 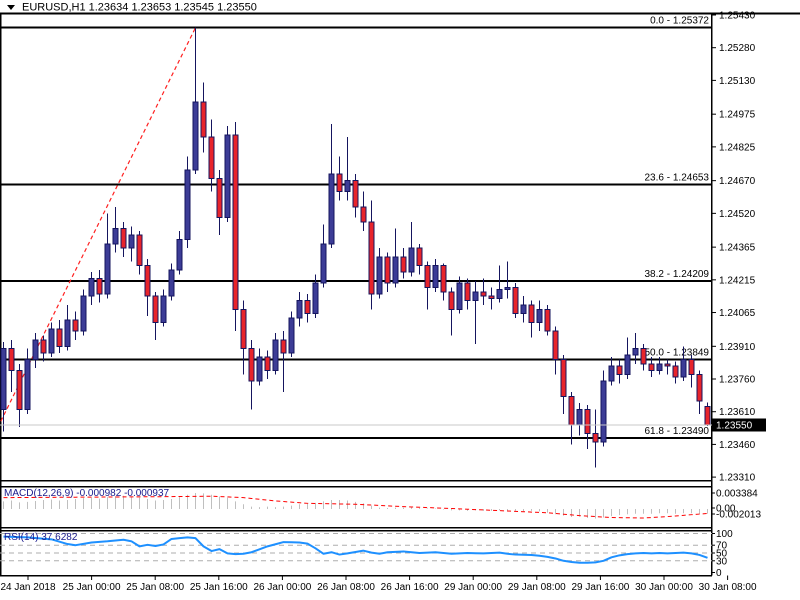 I want to click on svg-text: 24 Jan 2018, so click(x=27, y=587).